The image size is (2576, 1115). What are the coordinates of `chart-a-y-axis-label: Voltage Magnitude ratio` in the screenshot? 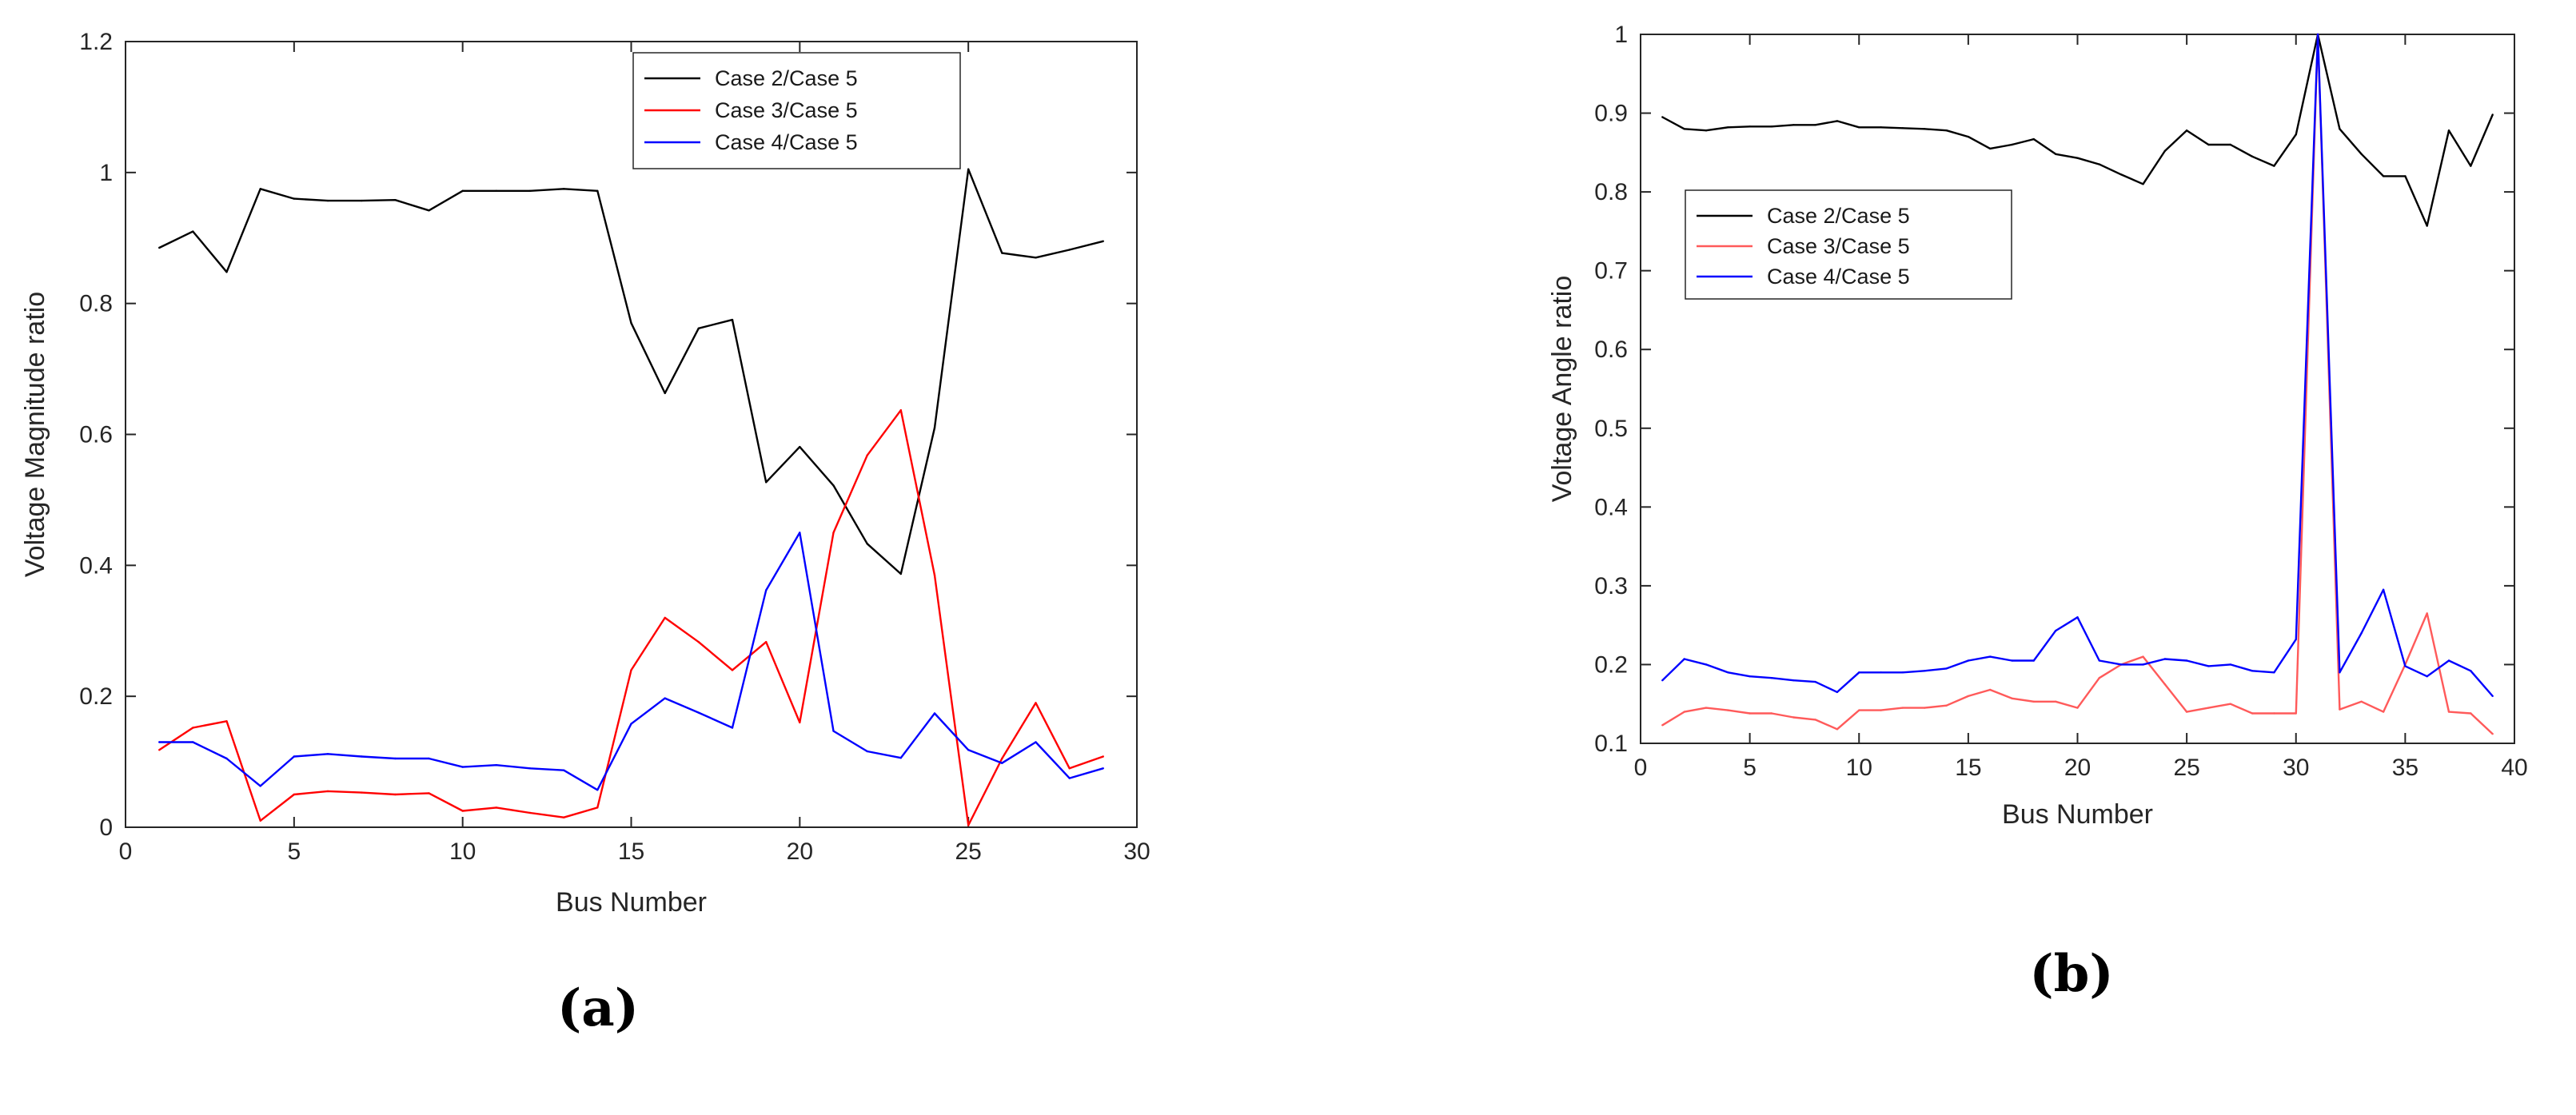 It's located at (35, 434).